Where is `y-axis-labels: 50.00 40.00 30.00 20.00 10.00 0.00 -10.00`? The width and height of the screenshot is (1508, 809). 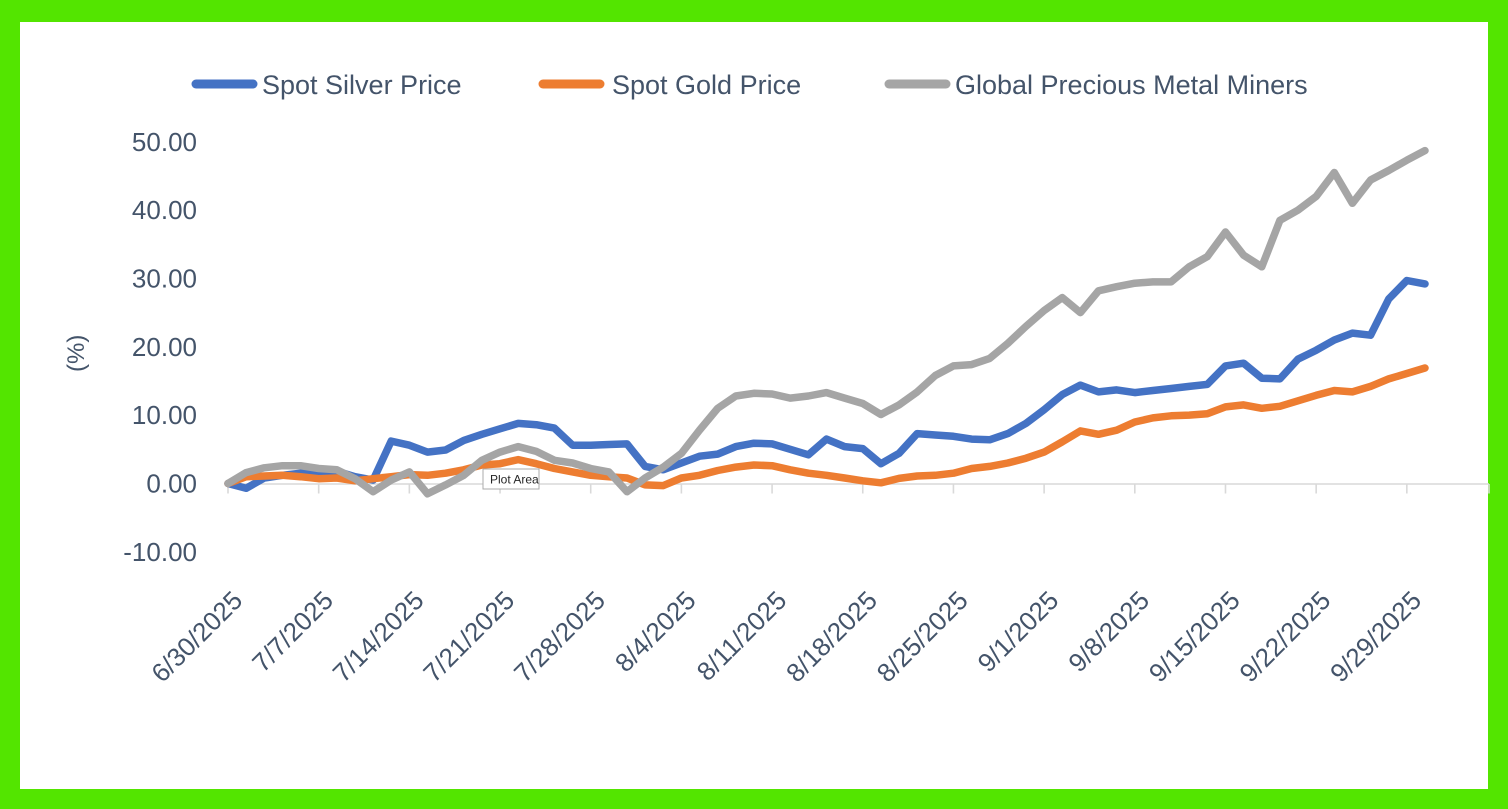 y-axis-labels: 50.00 40.00 30.00 20.00 10.00 0.00 -10.00 is located at coordinates (160, 347).